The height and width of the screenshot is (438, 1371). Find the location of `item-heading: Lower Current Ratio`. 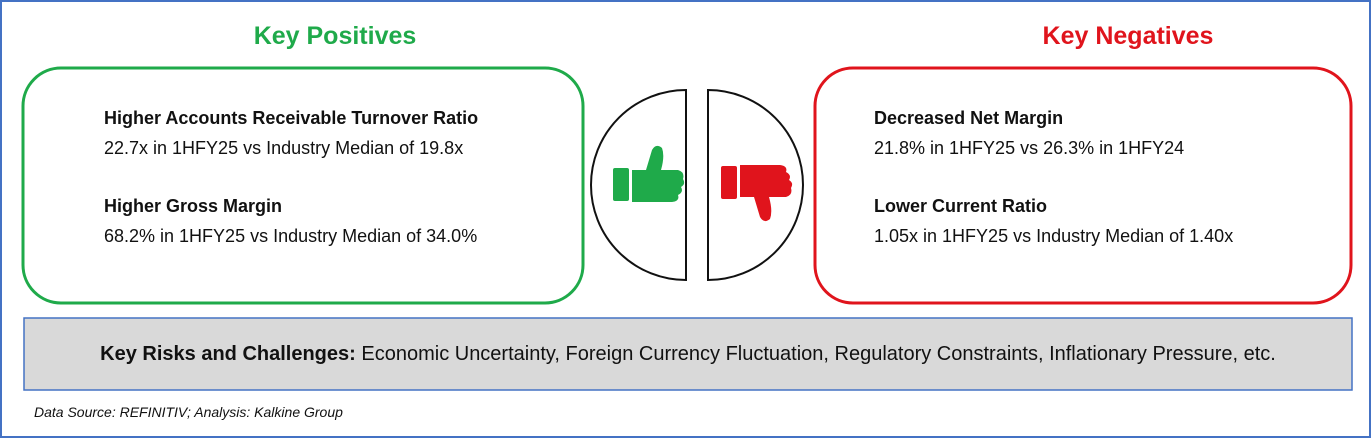

item-heading: Lower Current Ratio is located at coordinates (961, 206).